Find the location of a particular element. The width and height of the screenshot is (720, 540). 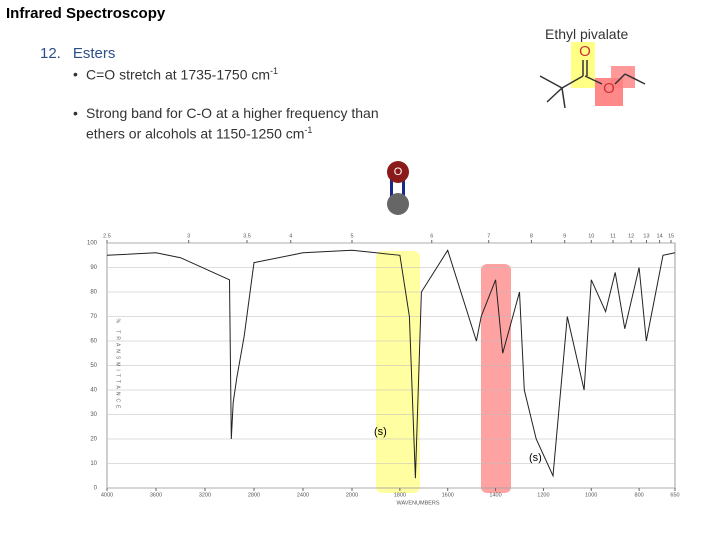

x-tick-label: 1200 is located at coordinates (543, 495).